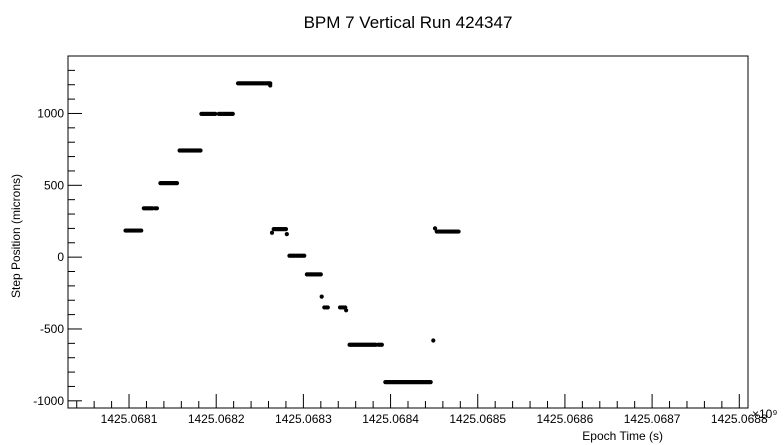 This screenshot has height=445, width=784. I want to click on y-tick-label: -1000, so click(48, 401).